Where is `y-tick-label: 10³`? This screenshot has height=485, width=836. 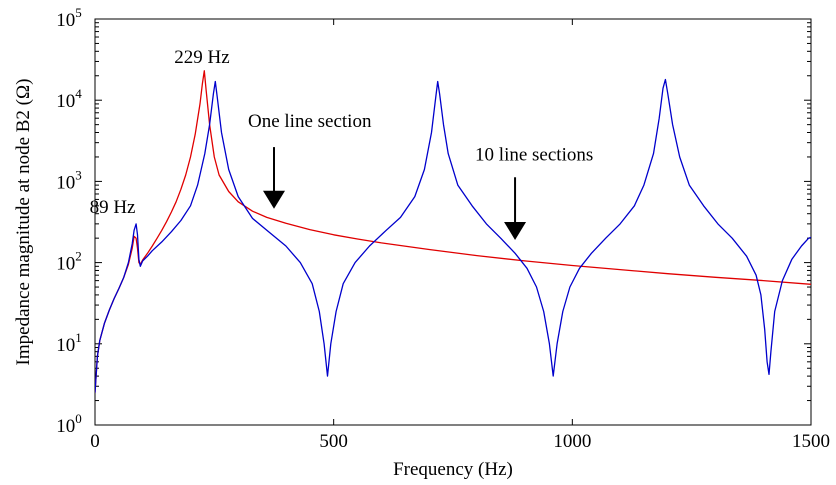
y-tick-label: 10³ is located at coordinates (69, 180).